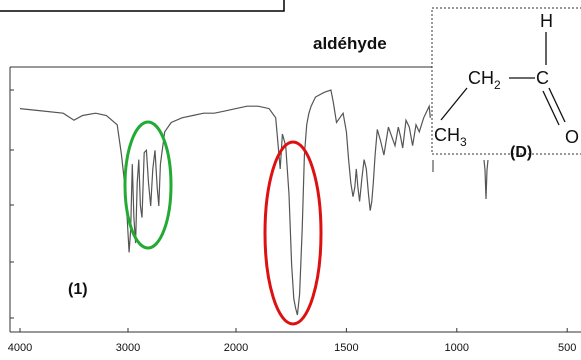 Image resolution: width=581 pixels, height=360 pixels. What do you see at coordinates (148, 185) in the screenshot?
I see `annotation-ellipse-ch-stretch` at bounding box center [148, 185].